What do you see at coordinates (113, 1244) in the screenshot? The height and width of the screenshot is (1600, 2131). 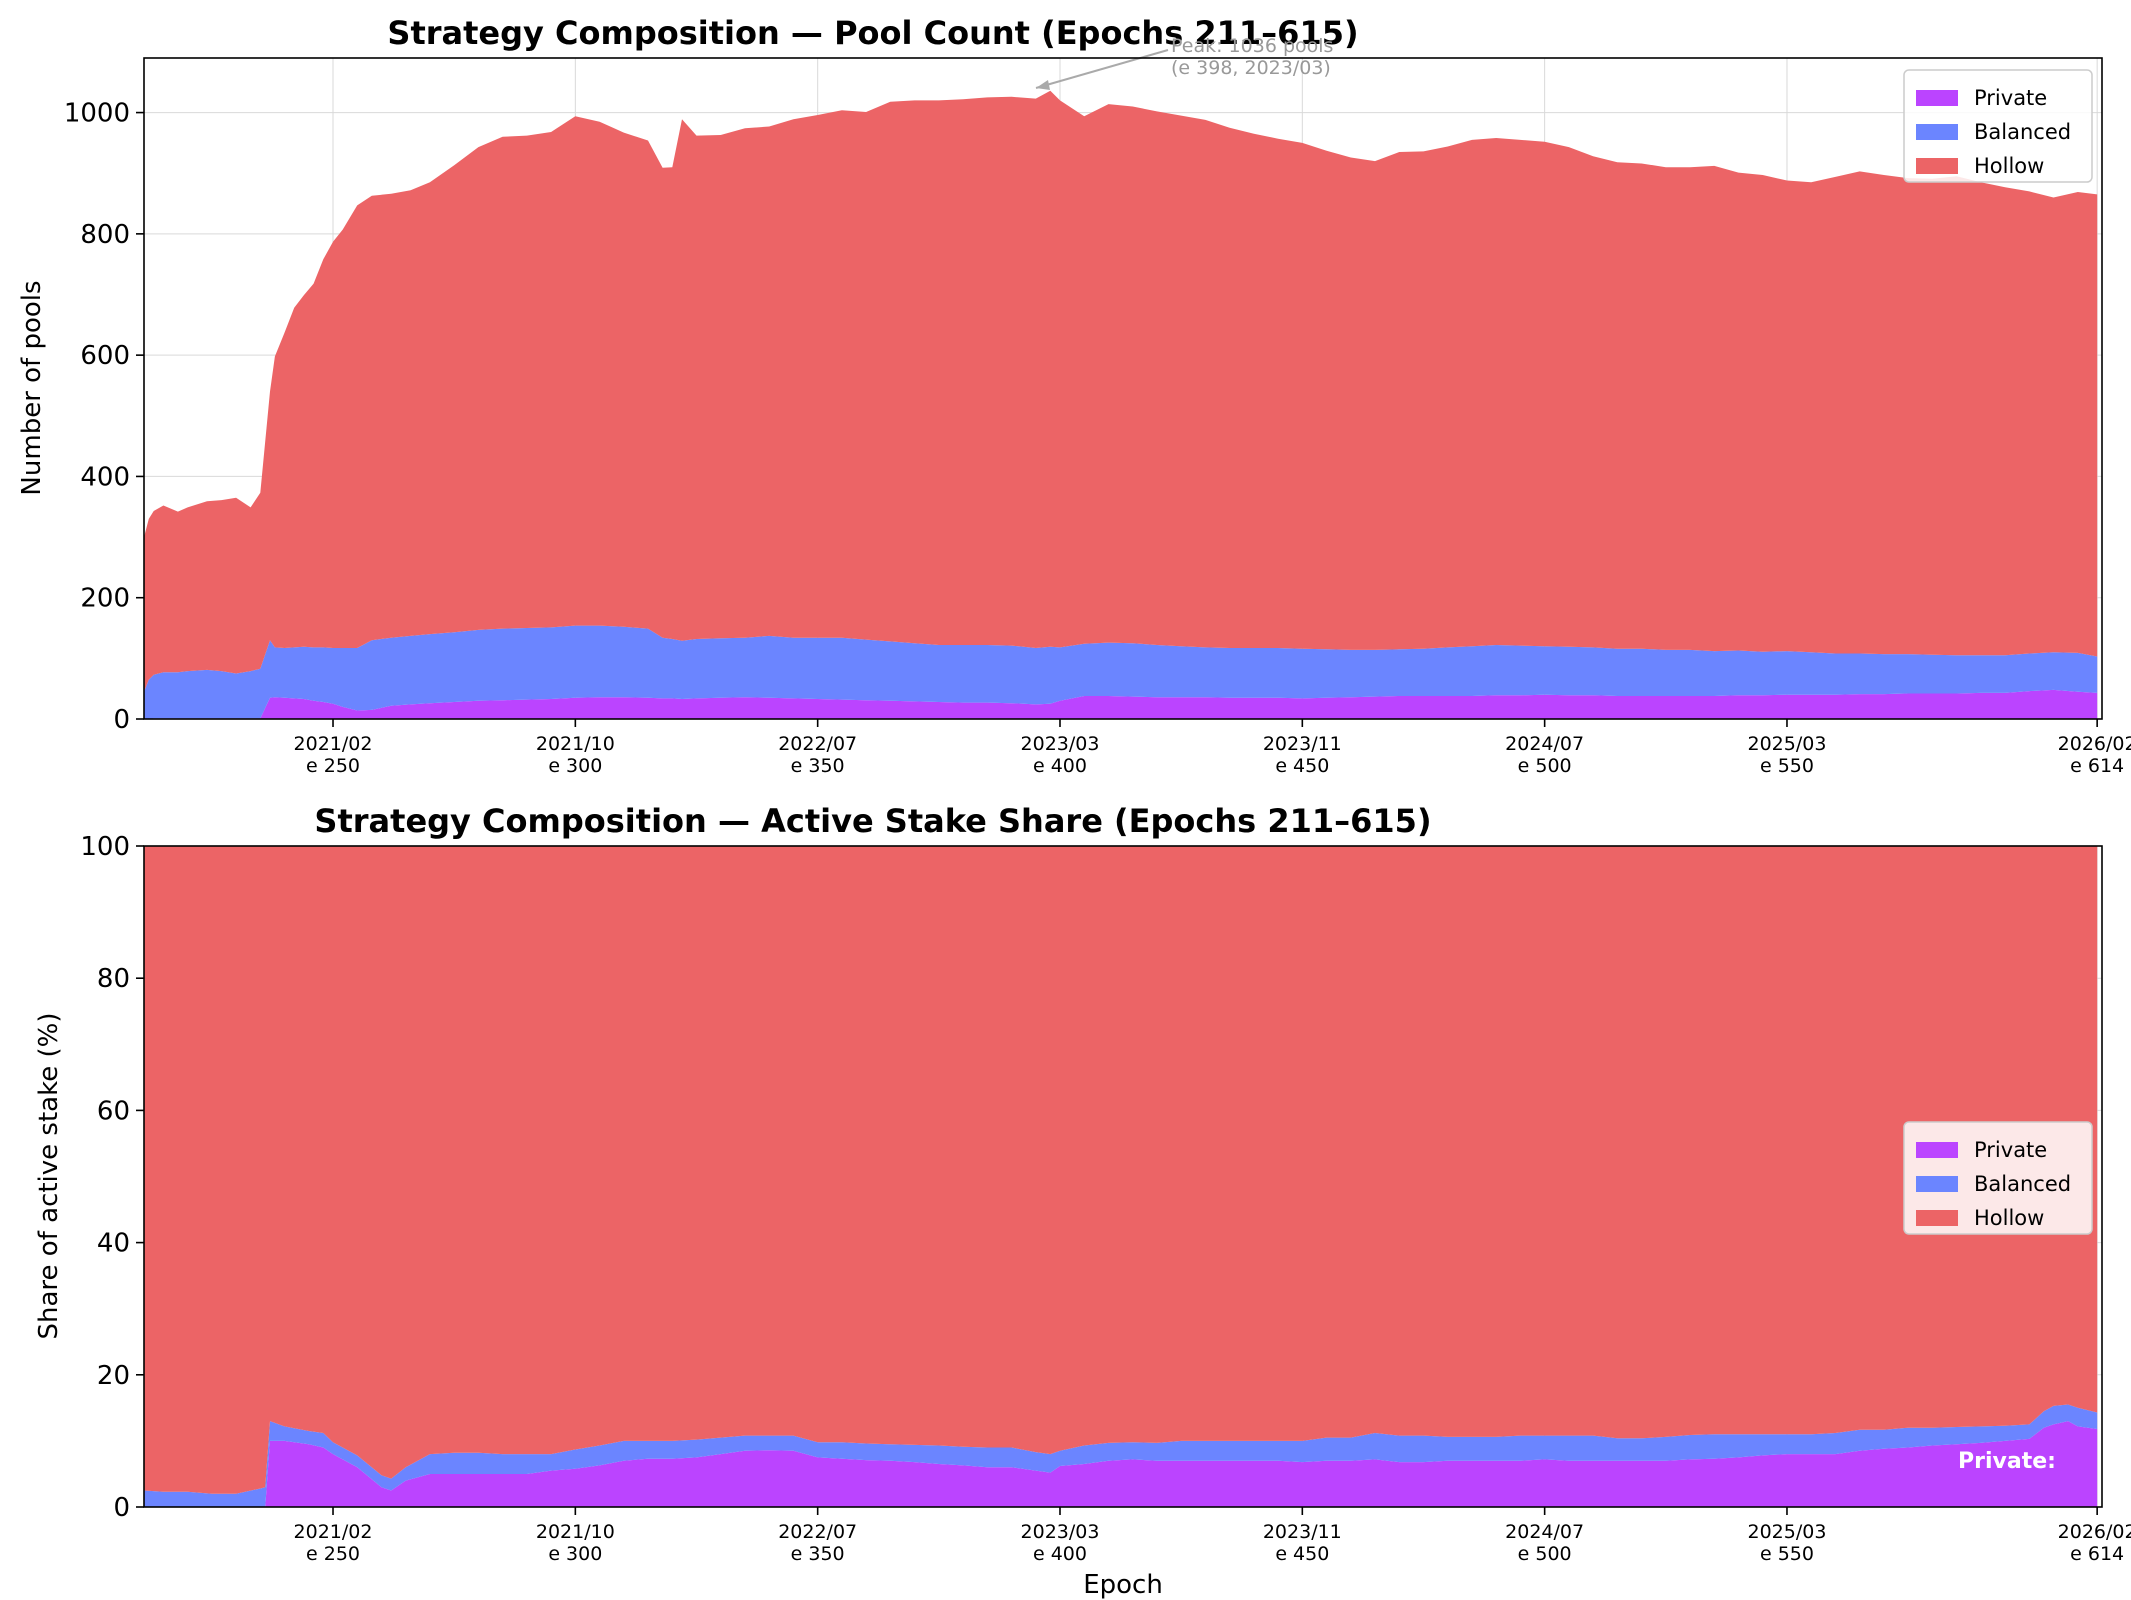 I see `y-tick-label: 40` at bounding box center [113, 1244].